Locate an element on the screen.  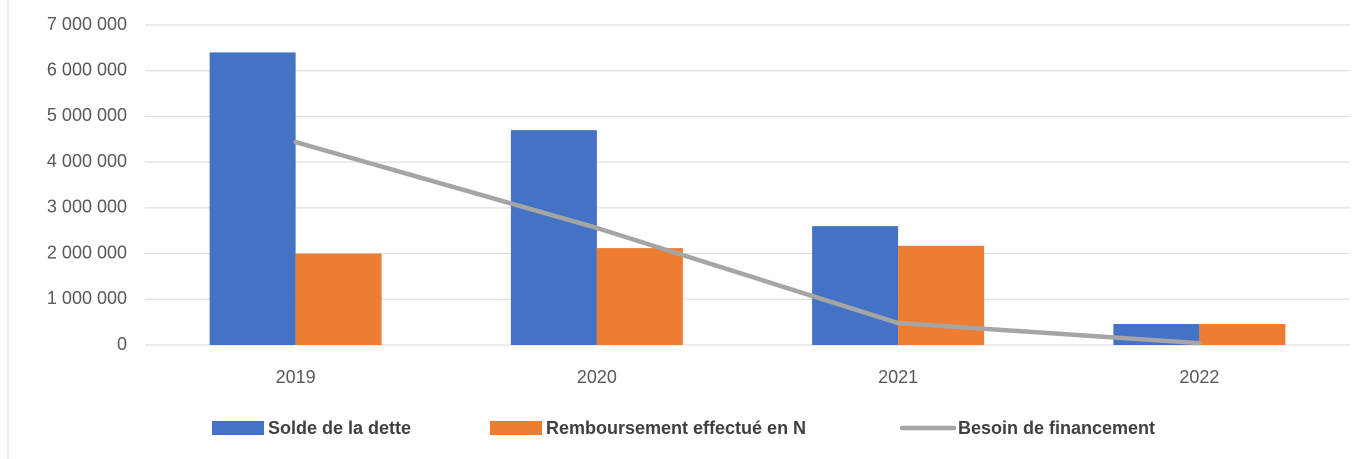
y-tick-label: 6 000 000 is located at coordinates (87, 69).